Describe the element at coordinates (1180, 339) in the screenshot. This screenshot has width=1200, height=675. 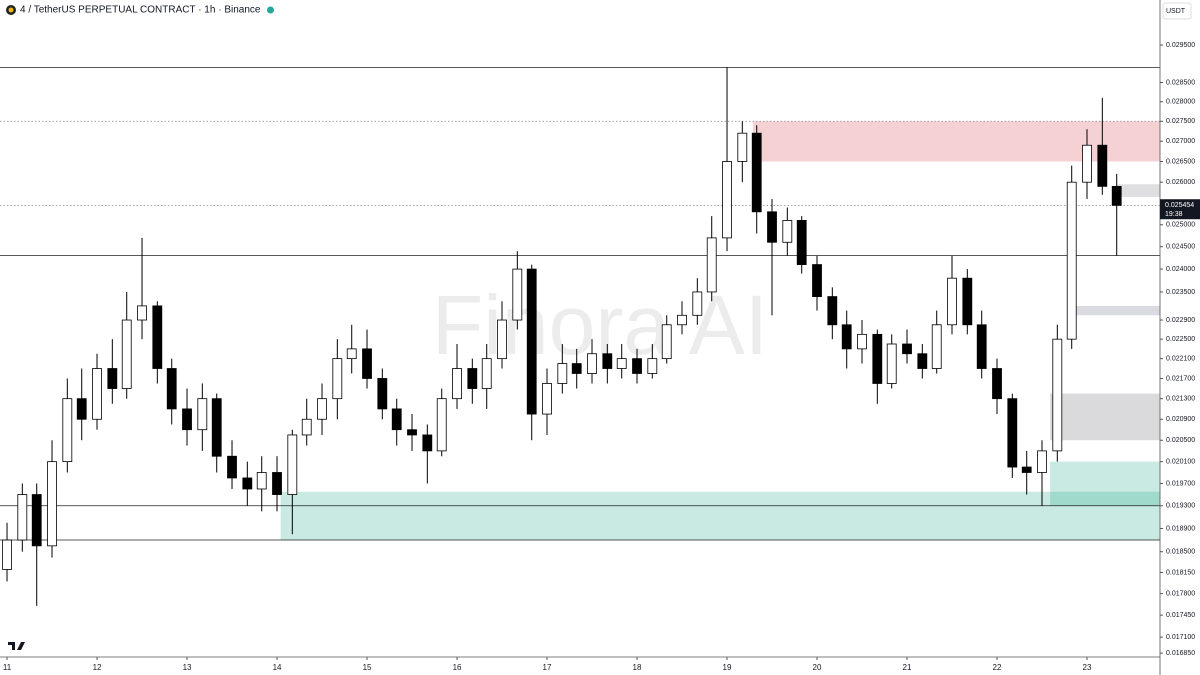
I see `y-tick-label: 0.022500` at that location.